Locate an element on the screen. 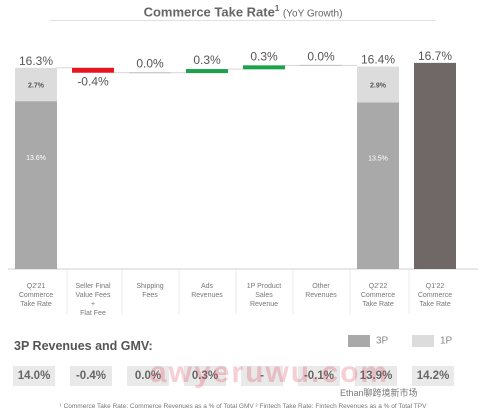 The image size is (486, 417). category-label: 1P Product is located at coordinates (264, 286).